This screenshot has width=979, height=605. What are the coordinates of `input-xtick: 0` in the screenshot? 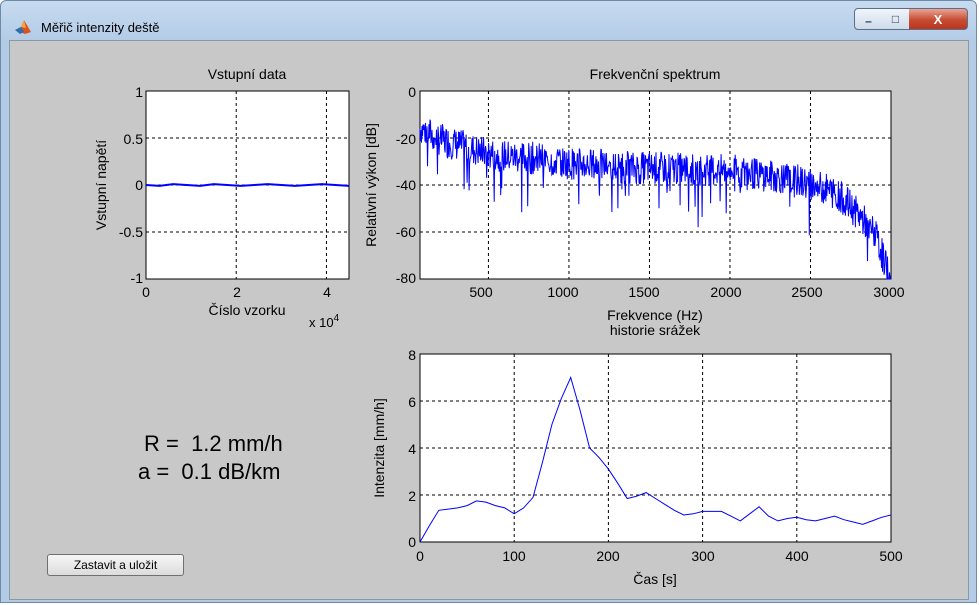 It's located at (146, 292).